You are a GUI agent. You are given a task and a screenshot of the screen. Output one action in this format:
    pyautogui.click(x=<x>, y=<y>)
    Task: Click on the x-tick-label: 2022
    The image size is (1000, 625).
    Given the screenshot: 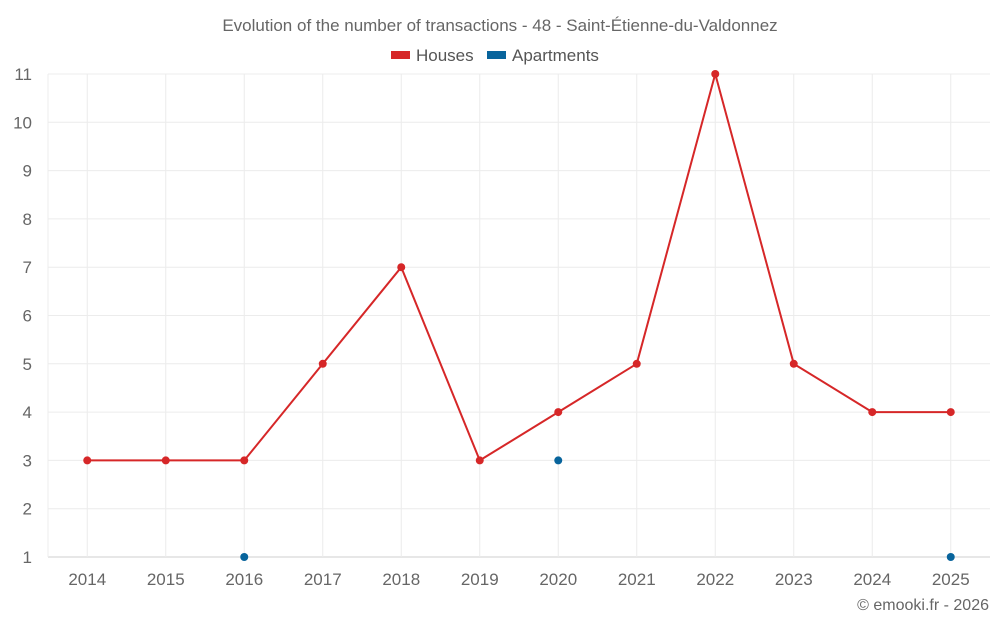 What is the action you would take?
    pyautogui.click(x=715, y=579)
    